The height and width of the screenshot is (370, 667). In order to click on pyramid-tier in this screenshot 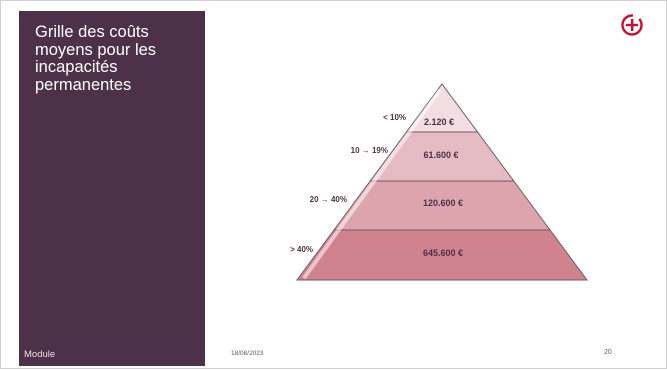, I will do `click(442, 255)`.